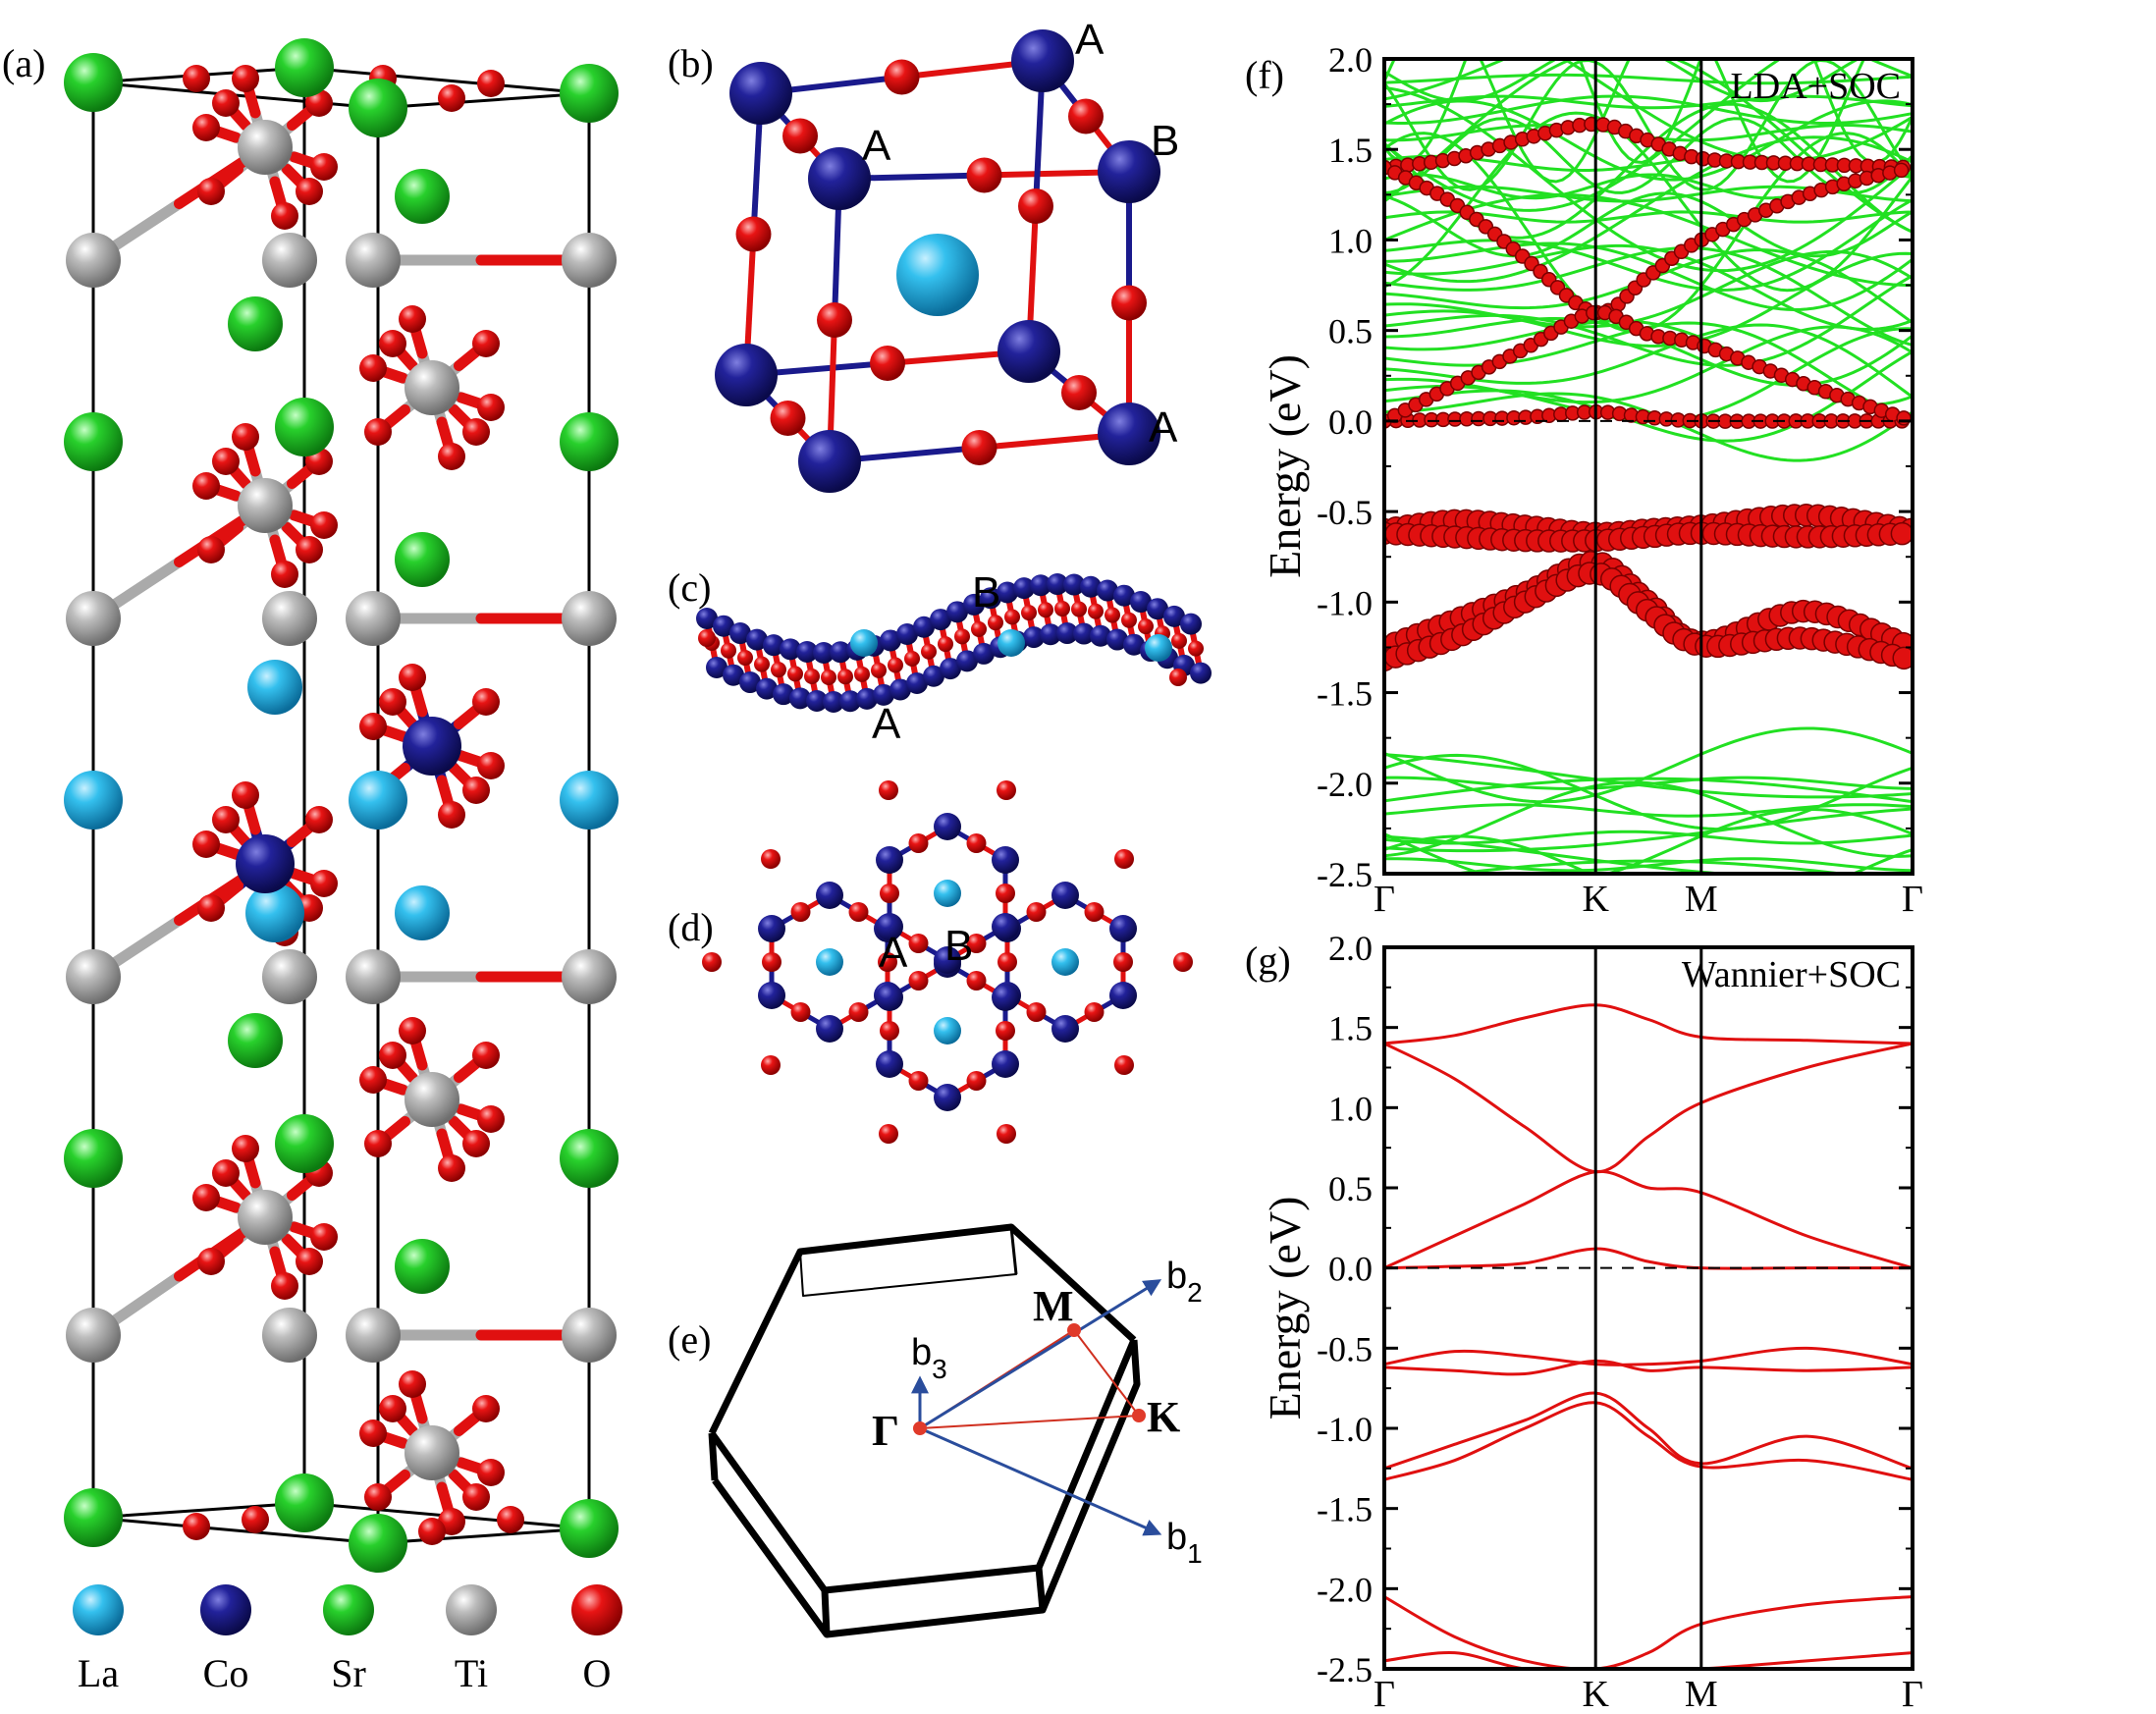  Describe the element at coordinates (1702, 899) in the screenshot. I see `k-point-label: M` at that location.